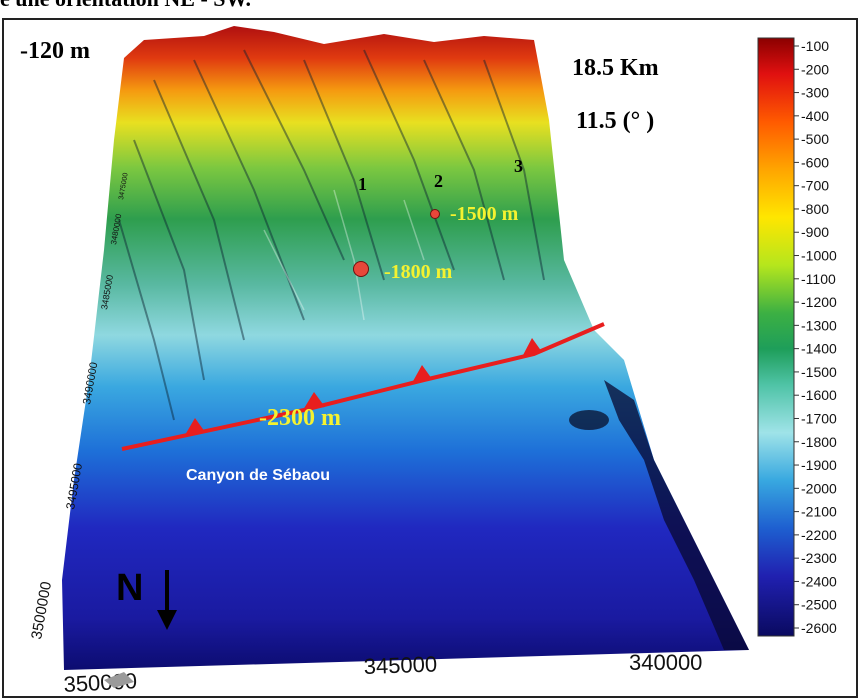 The image size is (862, 699). I want to click on north-arrow-icon, so click(167, 600).